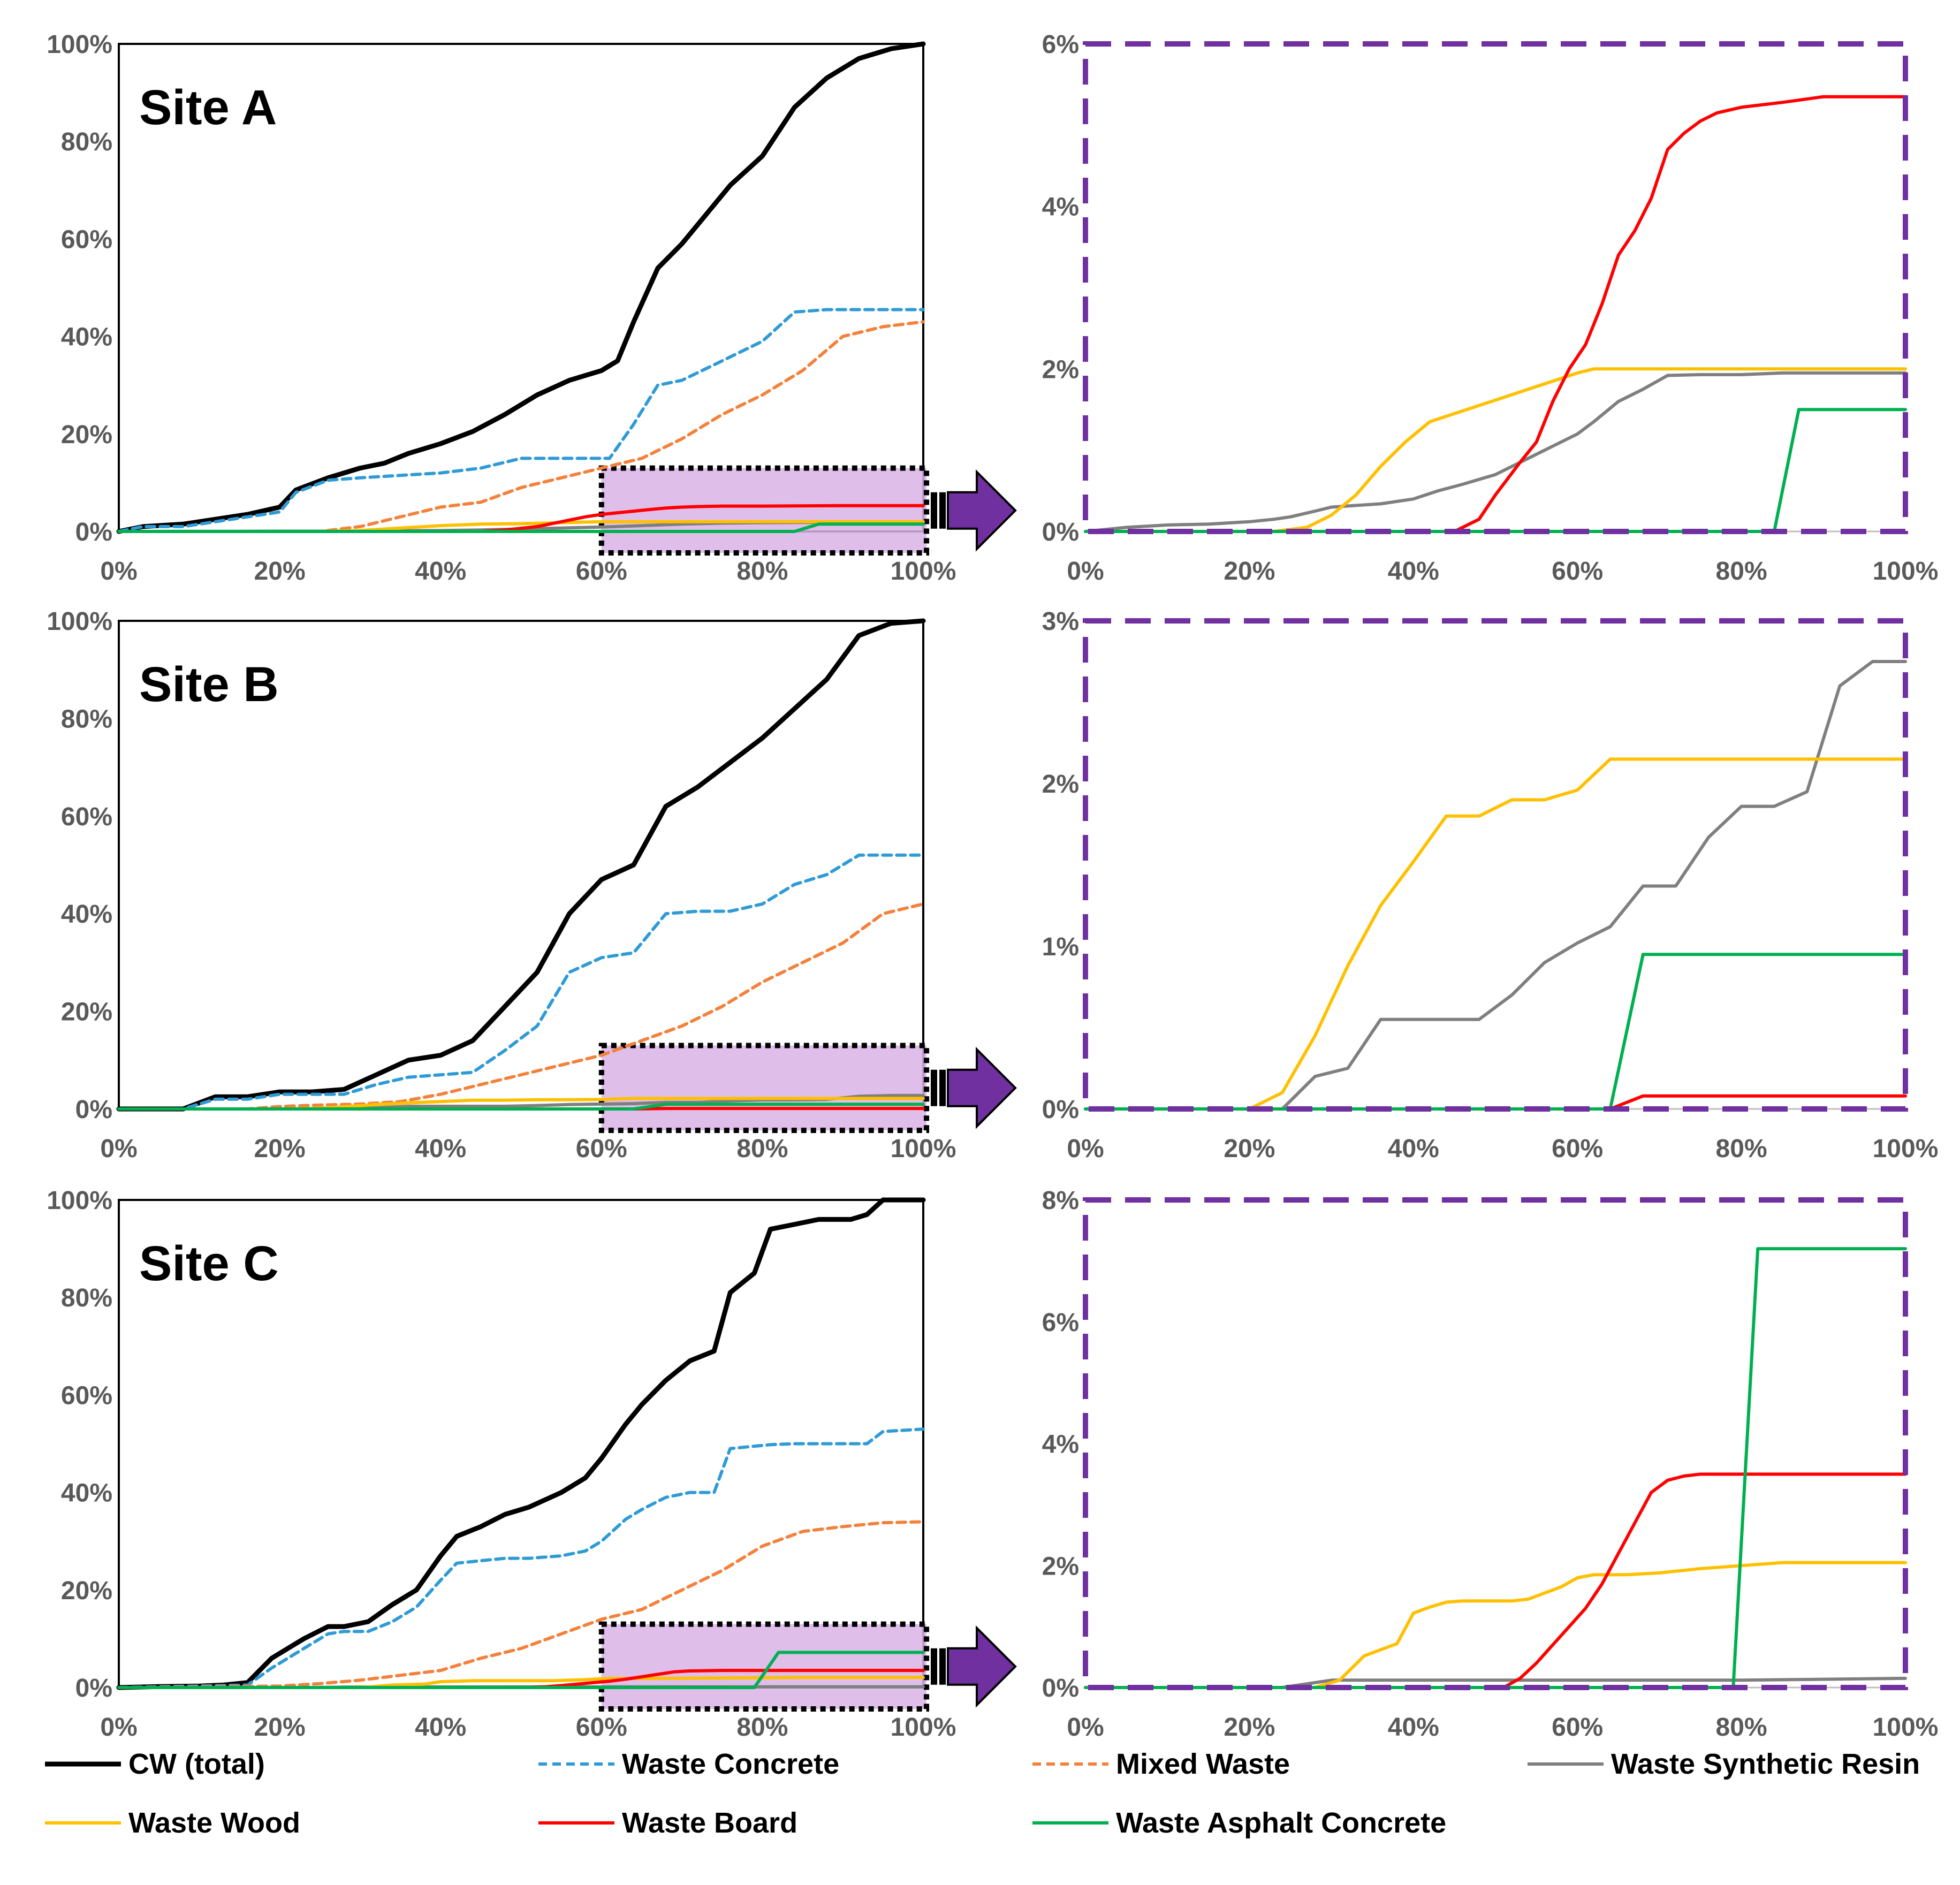 Image resolution: width=1960 pixels, height=1885 pixels. Describe the element at coordinates (214, 1823) in the screenshot. I see `legend-label: Waste Wood` at that location.